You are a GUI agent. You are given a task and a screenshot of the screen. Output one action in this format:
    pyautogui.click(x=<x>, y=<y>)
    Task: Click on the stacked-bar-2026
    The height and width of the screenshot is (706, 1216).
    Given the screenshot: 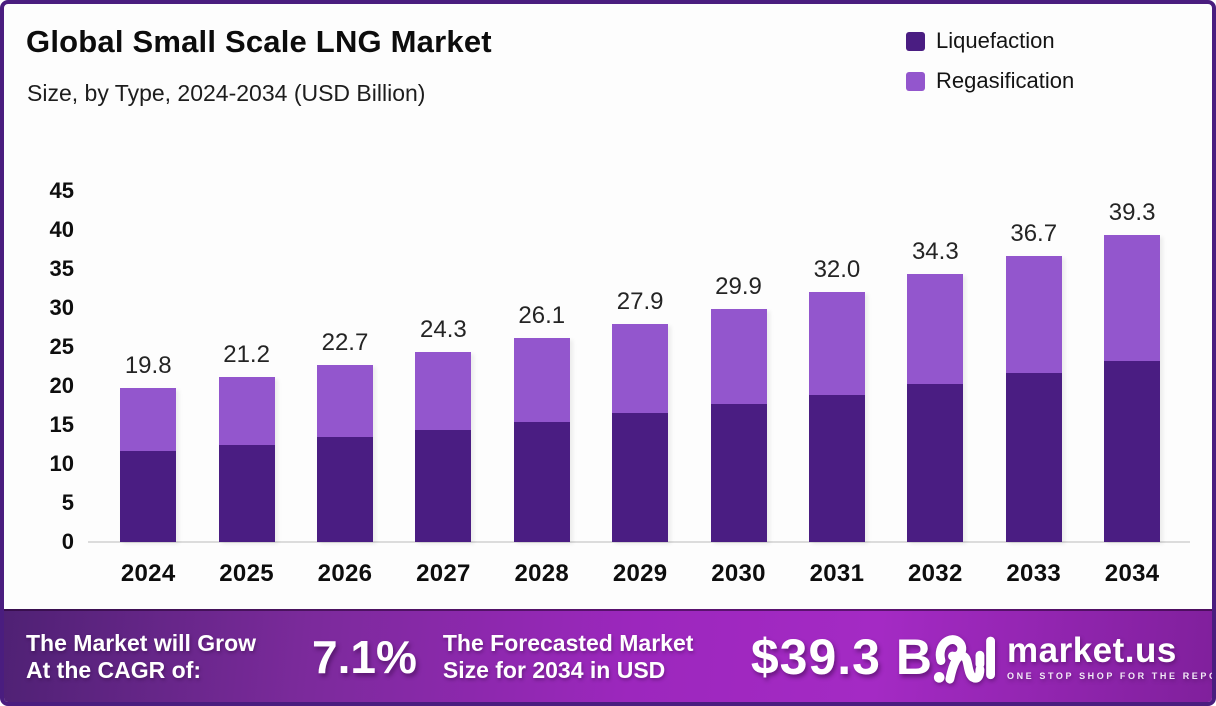 What is the action you would take?
    pyautogui.click(x=344, y=453)
    